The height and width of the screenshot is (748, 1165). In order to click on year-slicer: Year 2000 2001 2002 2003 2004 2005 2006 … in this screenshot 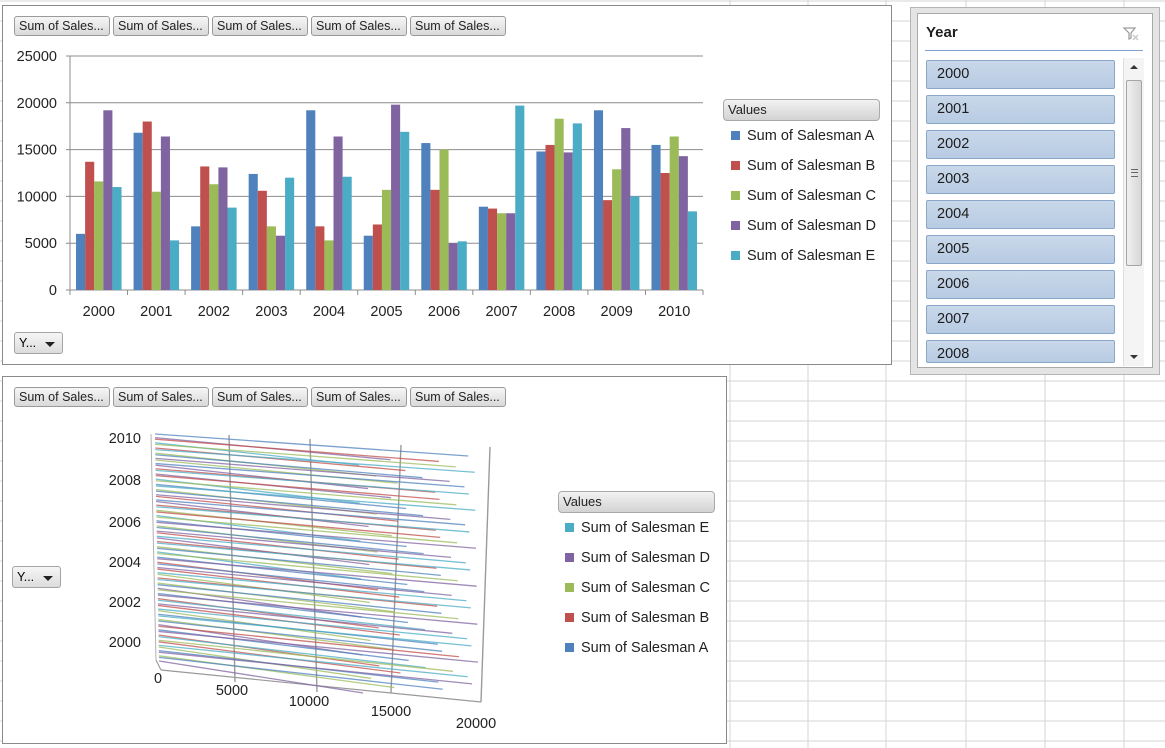, I will do `click(1035, 191)`.